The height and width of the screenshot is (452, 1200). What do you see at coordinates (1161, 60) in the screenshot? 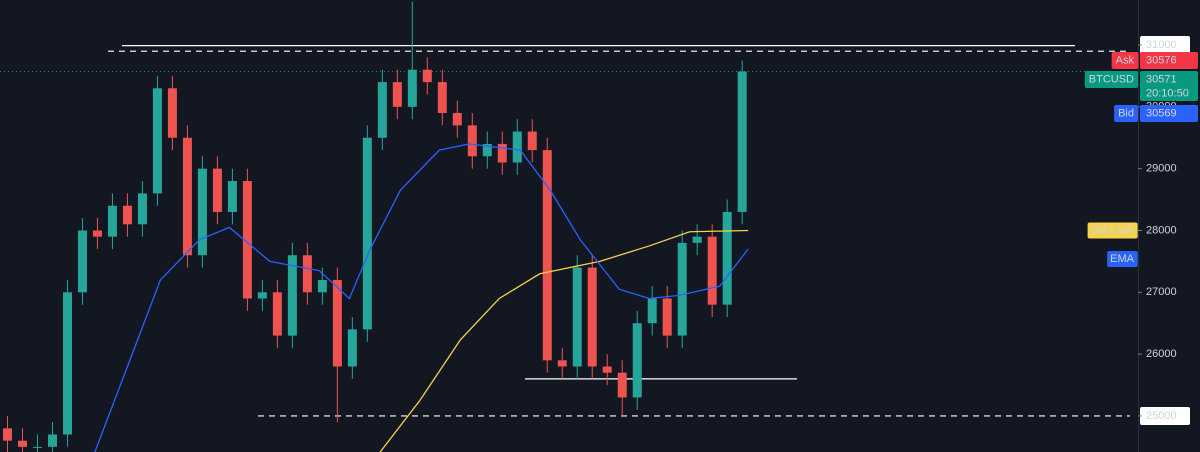
I see `quote-value: 30576` at bounding box center [1161, 60].